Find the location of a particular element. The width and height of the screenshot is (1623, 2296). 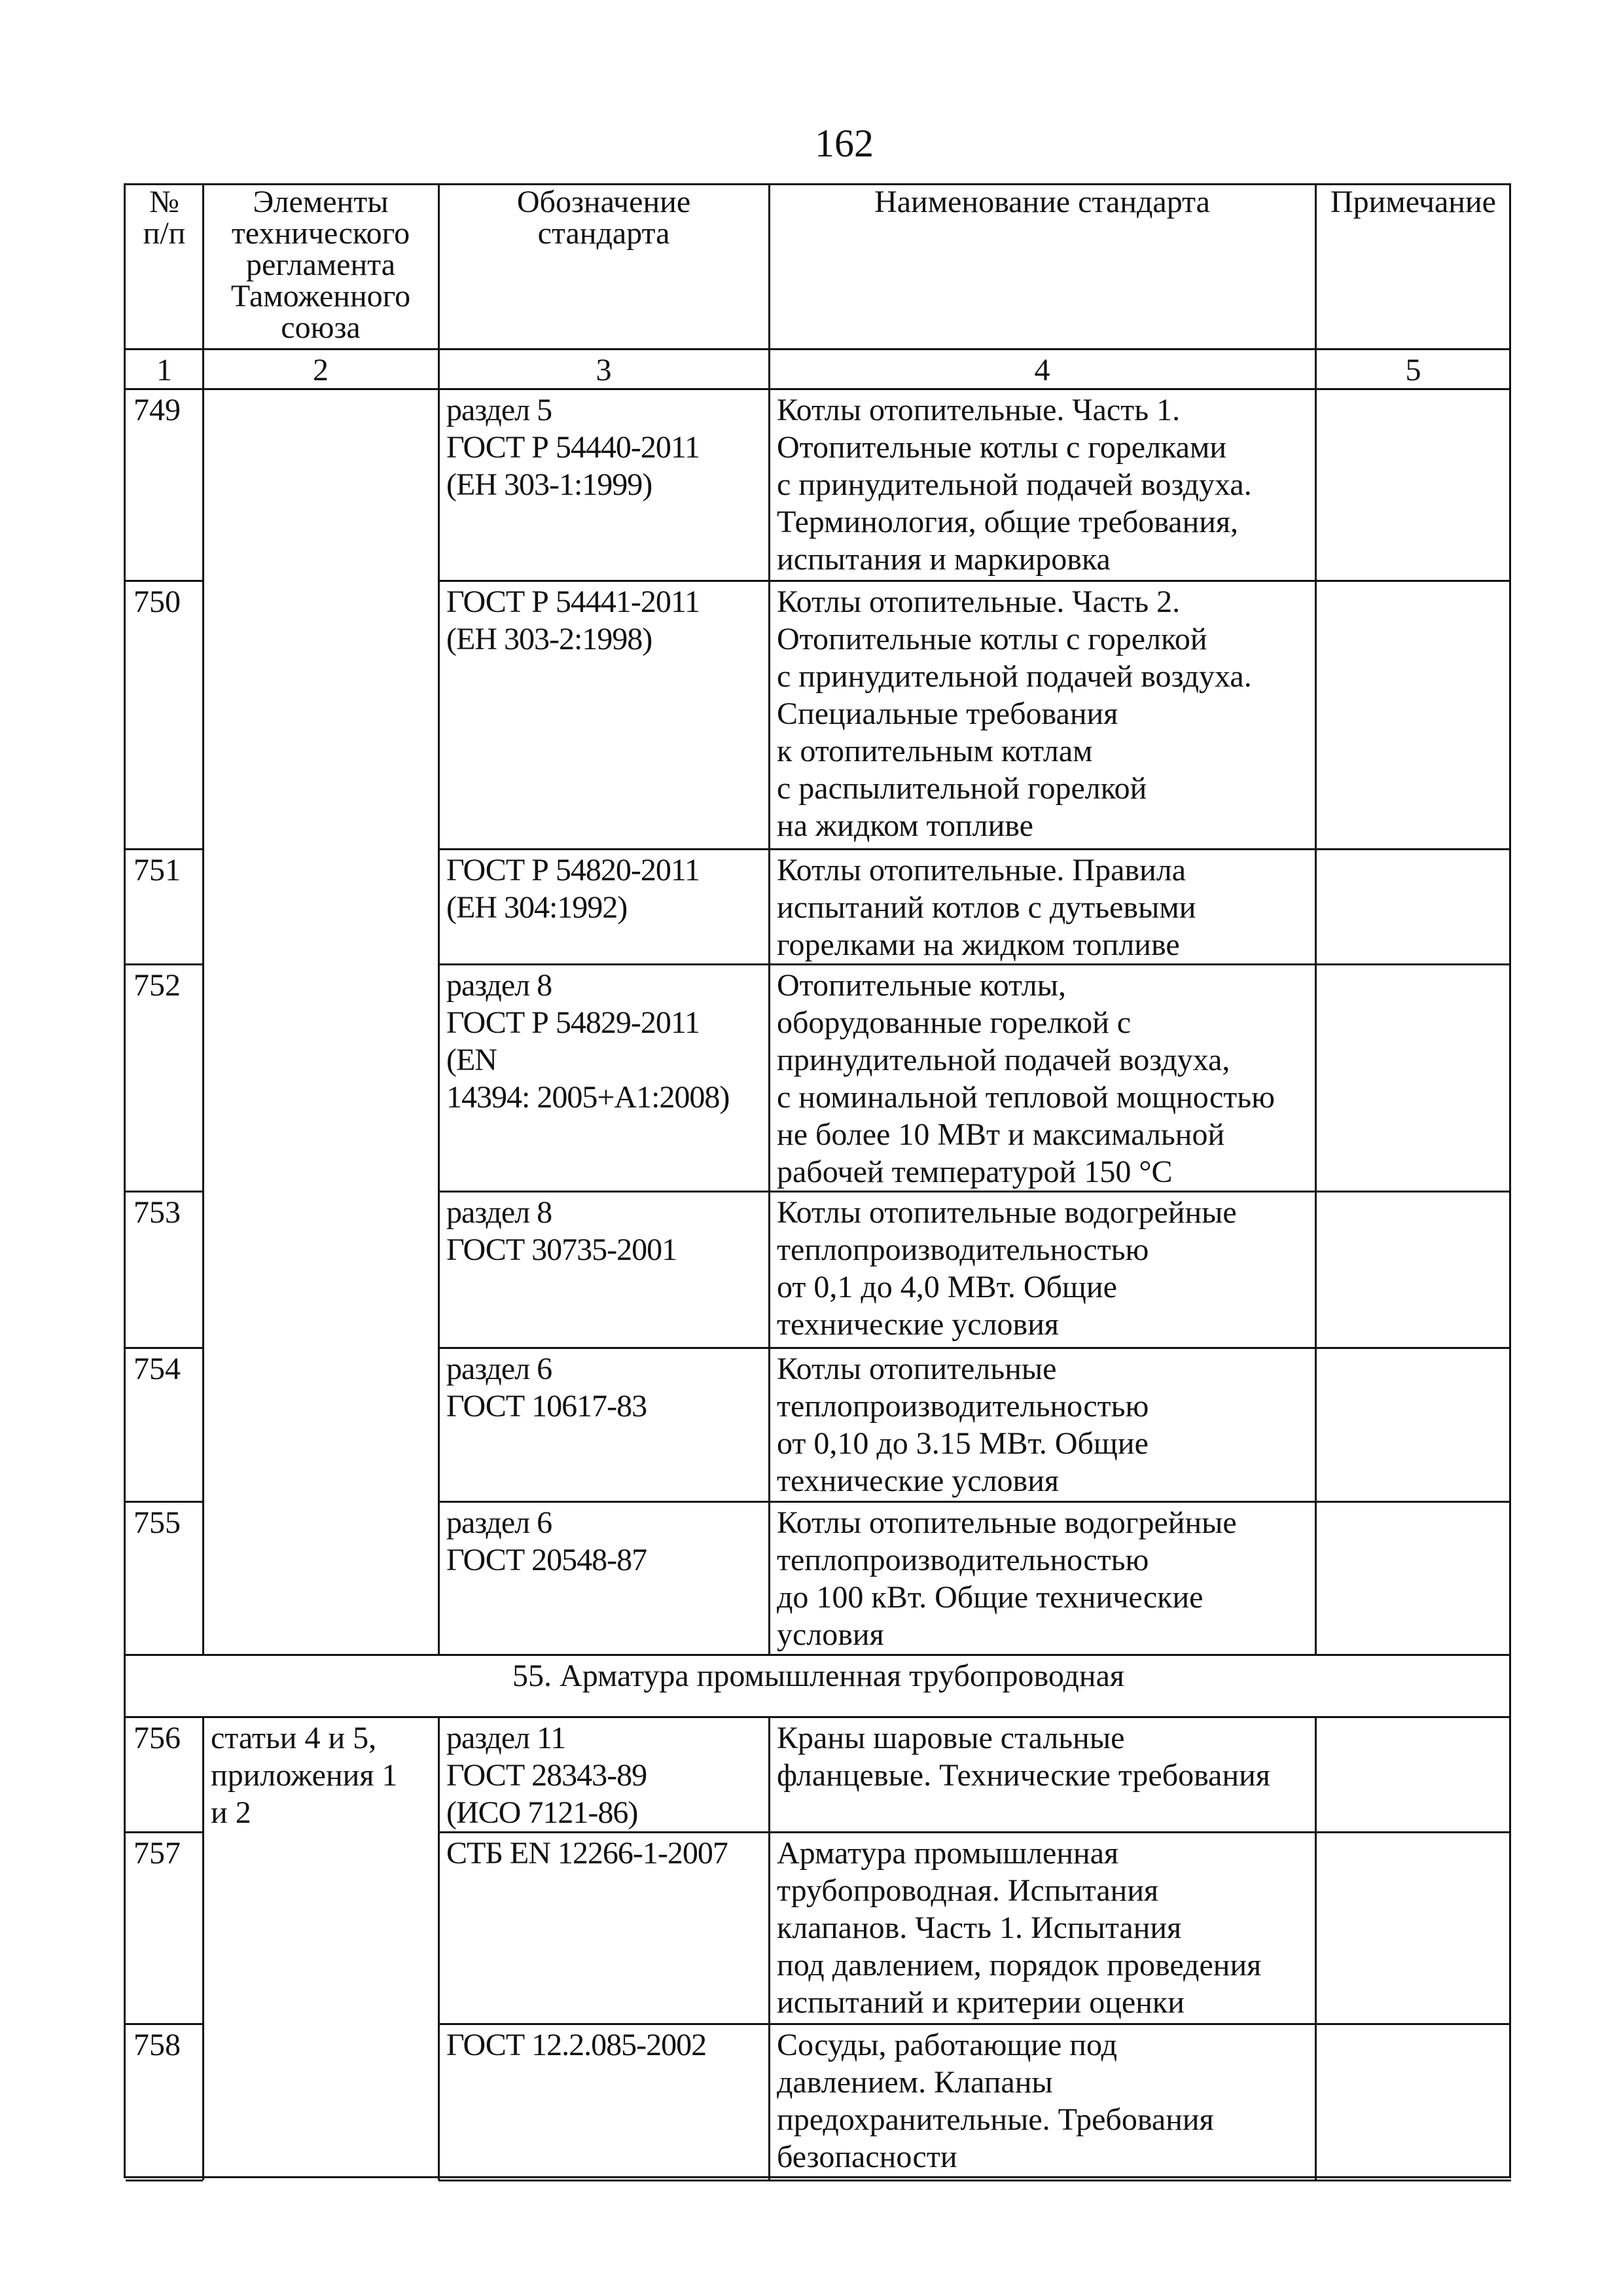

row-number: 752 is located at coordinates (157, 985).